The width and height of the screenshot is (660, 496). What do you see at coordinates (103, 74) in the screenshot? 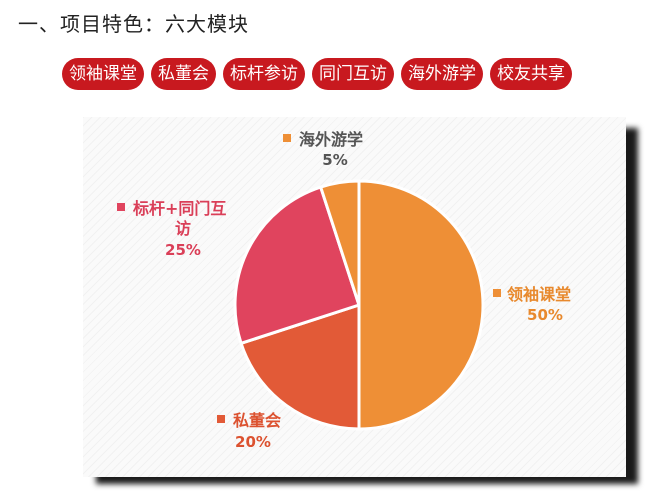
I see `module-pill-leadership-class: 领袖课堂` at bounding box center [103, 74].